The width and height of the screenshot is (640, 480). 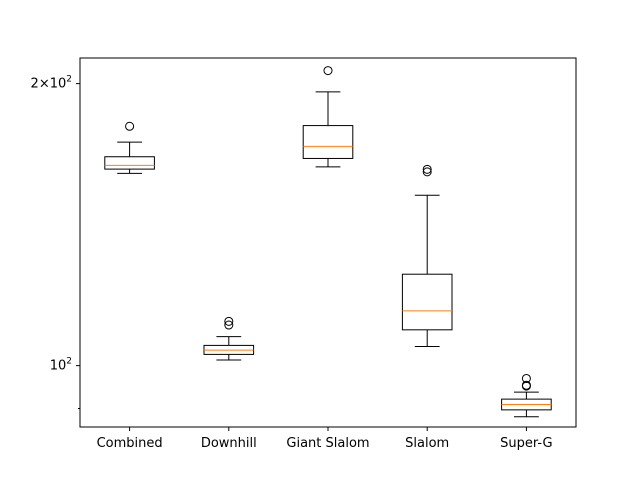 What do you see at coordinates (427, 443) in the screenshot?
I see `x-tick-label: Slalom` at bounding box center [427, 443].